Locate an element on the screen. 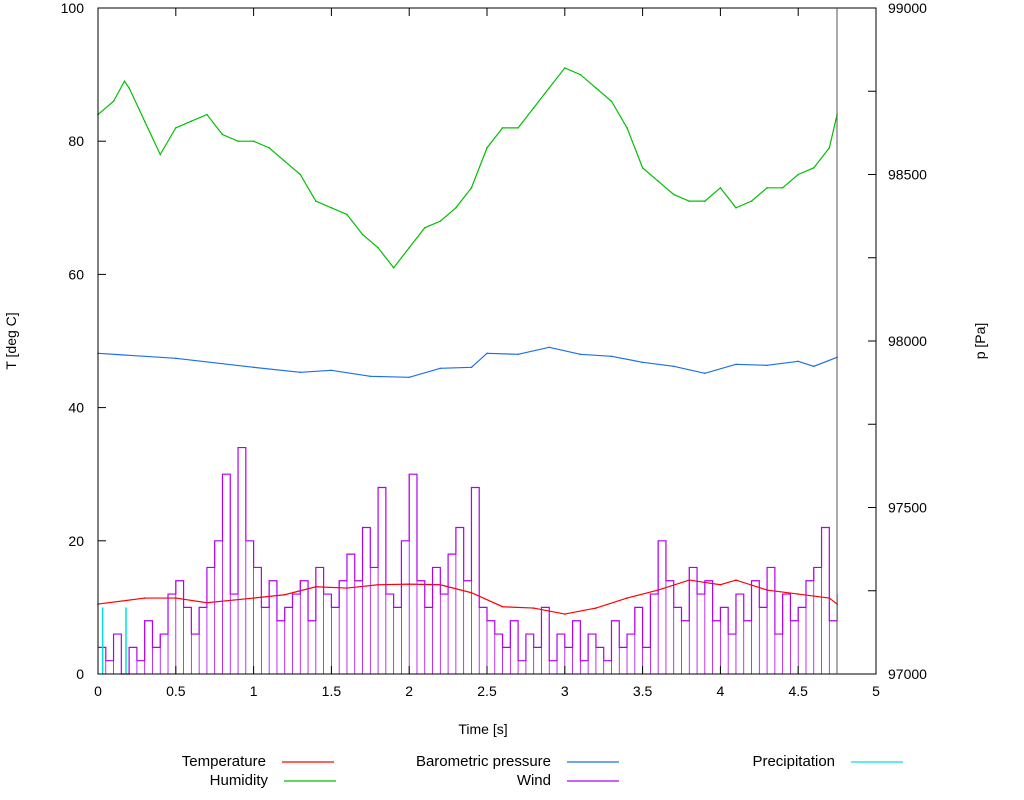 Image resolution: width=1024 pixels, height=800 pixels. y-tick-label: 40 is located at coordinates (76, 408).